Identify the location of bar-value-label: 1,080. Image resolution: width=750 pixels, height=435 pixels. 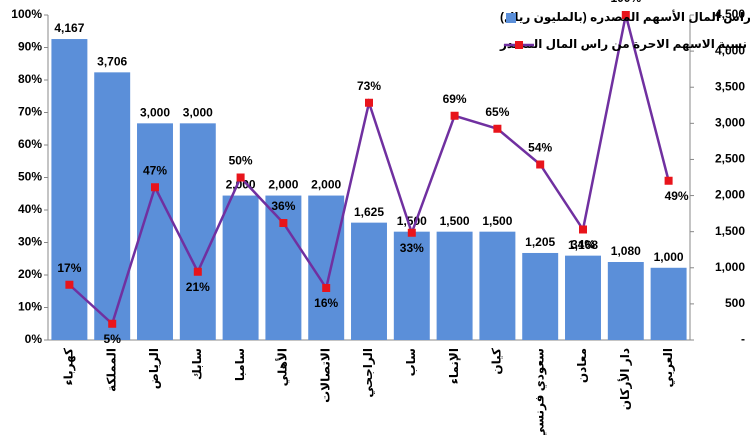
(626, 251).